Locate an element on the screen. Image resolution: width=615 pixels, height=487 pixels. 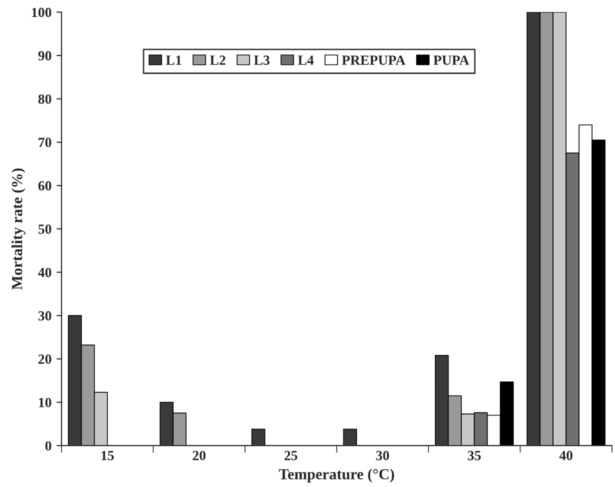
x-tick-label: 30 is located at coordinates (382, 455).